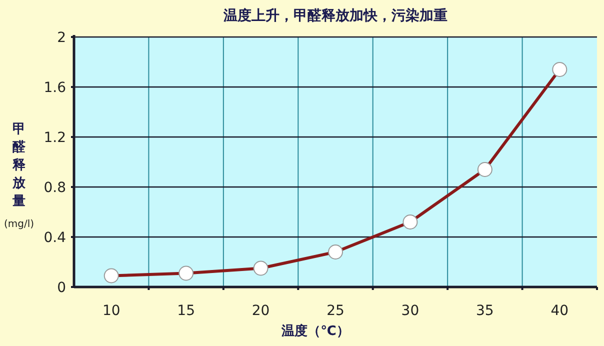  Describe the element at coordinates (19, 176) in the screenshot. I see `y-axis-title: 甲醛释放量(mg/l)` at that location.